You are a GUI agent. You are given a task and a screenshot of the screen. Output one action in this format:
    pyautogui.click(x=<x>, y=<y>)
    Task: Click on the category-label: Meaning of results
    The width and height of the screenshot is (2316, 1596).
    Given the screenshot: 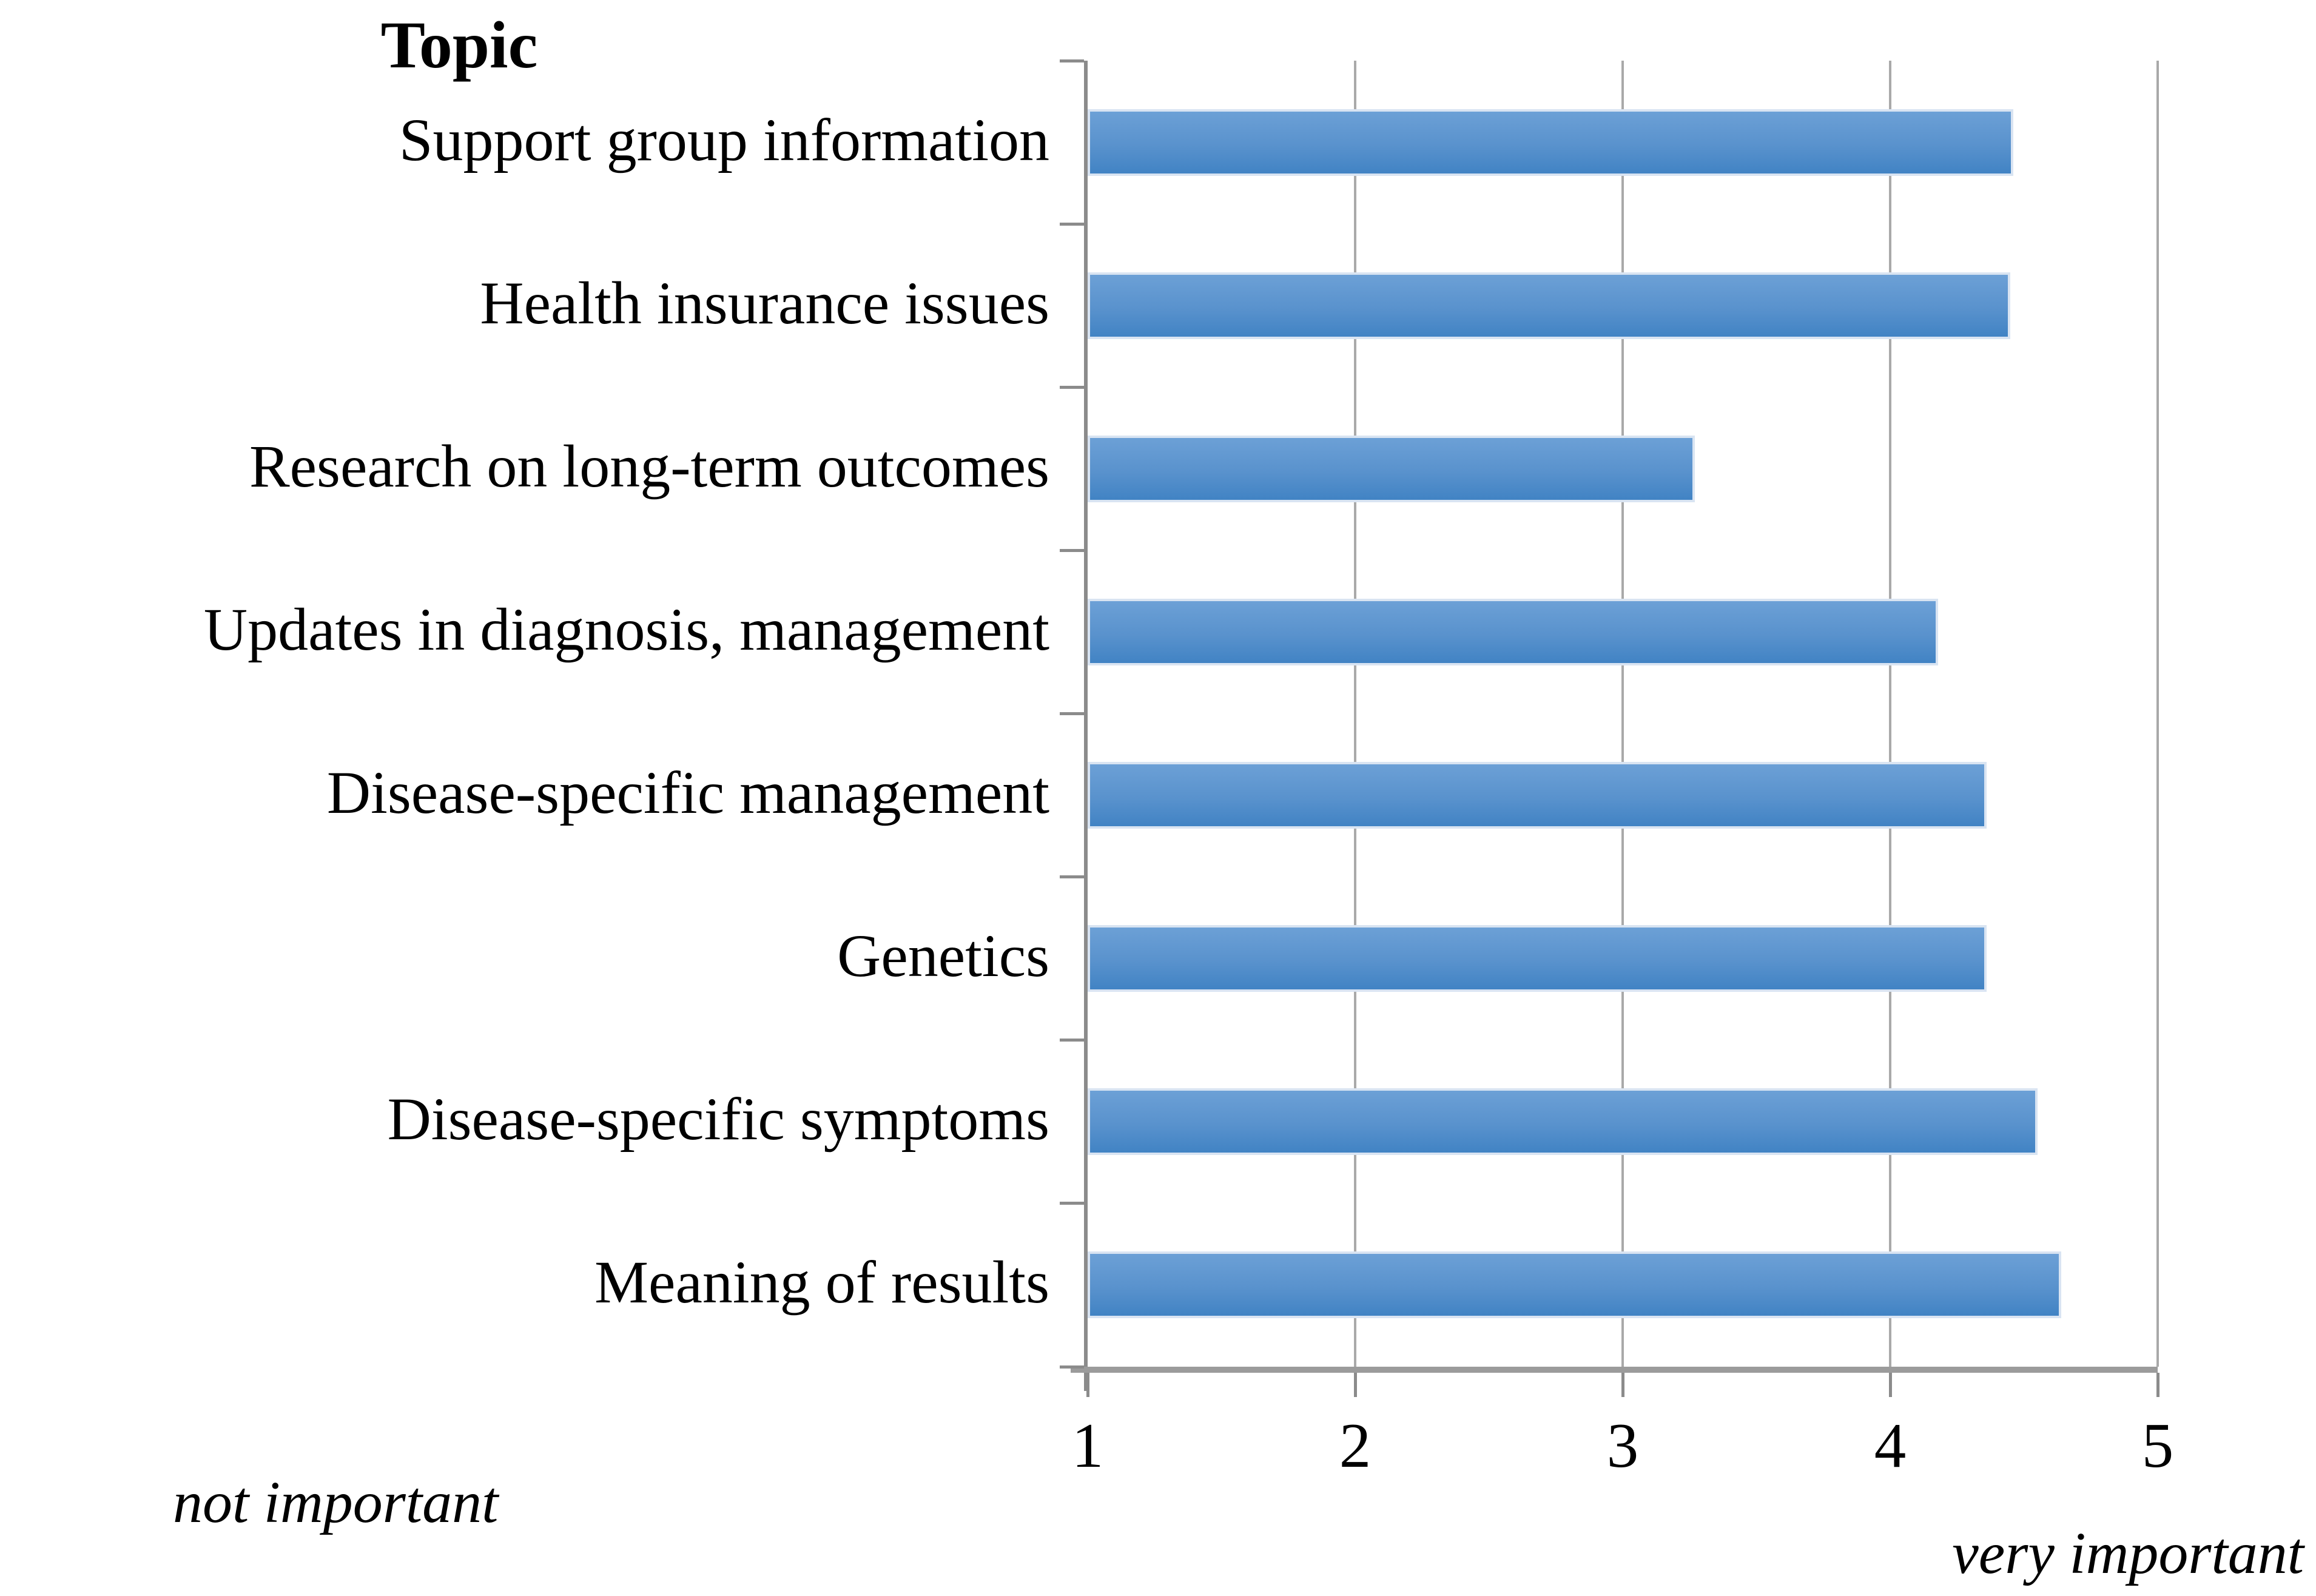 What is the action you would take?
    pyautogui.click(x=821, y=1282)
    